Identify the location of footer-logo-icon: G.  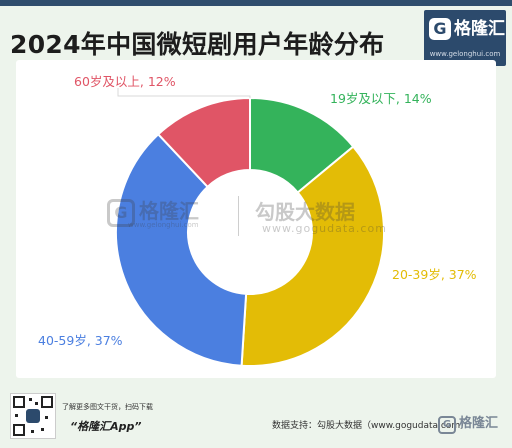
(447, 425).